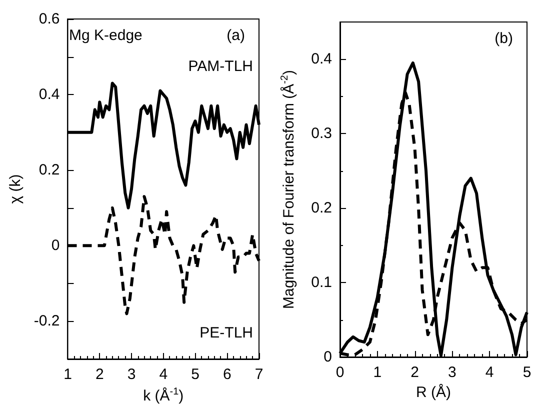 The image size is (535, 414). Describe the element at coordinates (227, 374) in the screenshot. I see `x-tick-label: 6` at that location.